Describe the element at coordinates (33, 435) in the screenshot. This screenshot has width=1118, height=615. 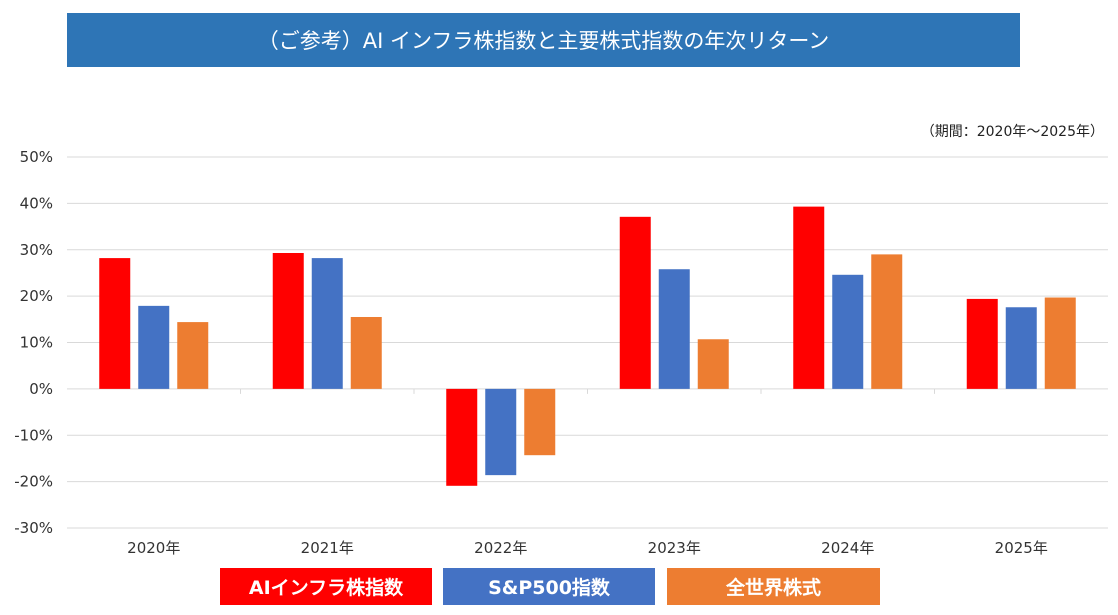
I see `y-tick-label: -10%` at that location.